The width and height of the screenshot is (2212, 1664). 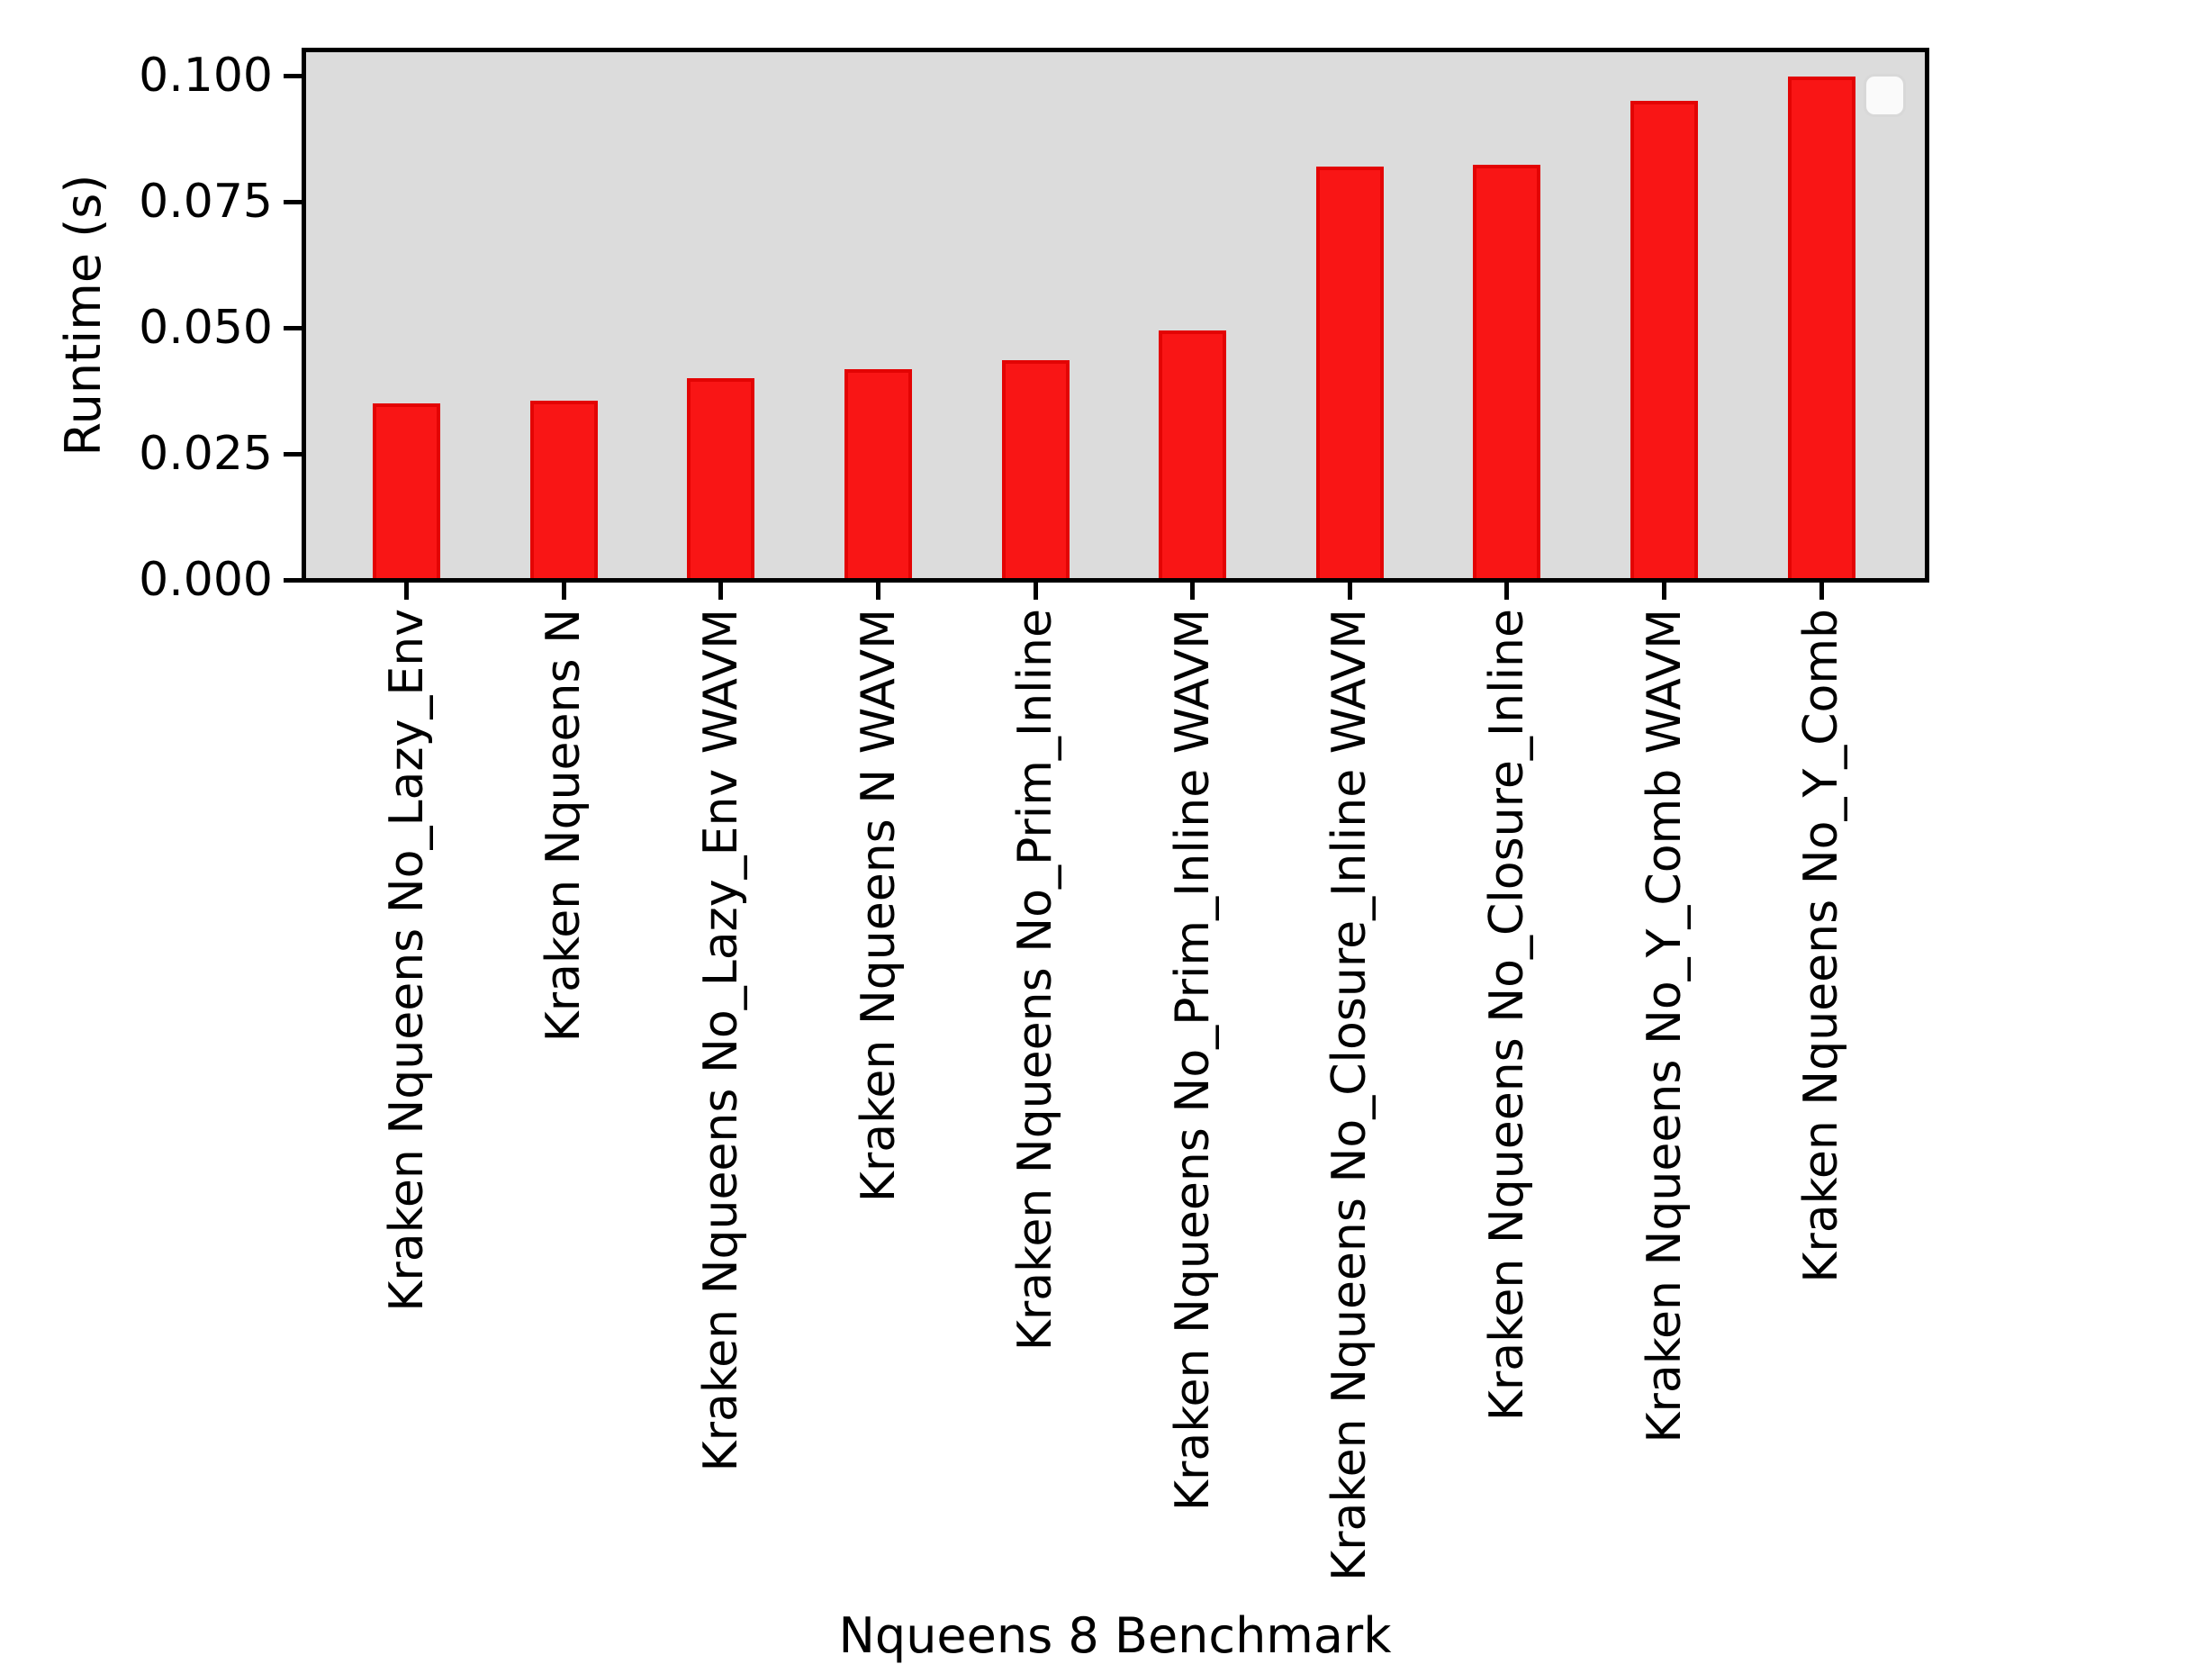 What do you see at coordinates (206, 580) in the screenshot?
I see `y-tick-label: 0.000` at bounding box center [206, 580].